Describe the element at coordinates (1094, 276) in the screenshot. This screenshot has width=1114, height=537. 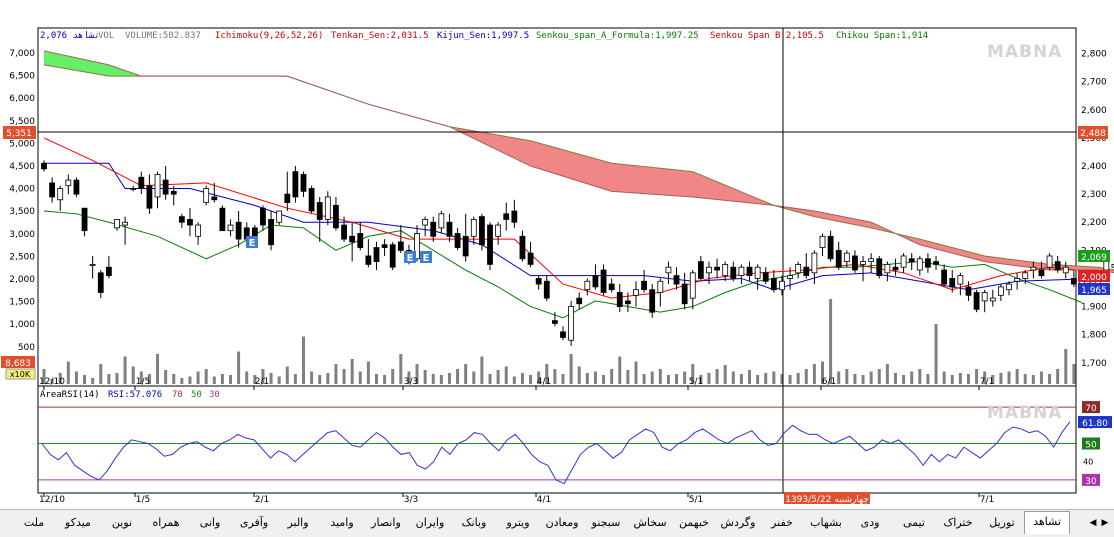
I see `price-value-tag` at that location.